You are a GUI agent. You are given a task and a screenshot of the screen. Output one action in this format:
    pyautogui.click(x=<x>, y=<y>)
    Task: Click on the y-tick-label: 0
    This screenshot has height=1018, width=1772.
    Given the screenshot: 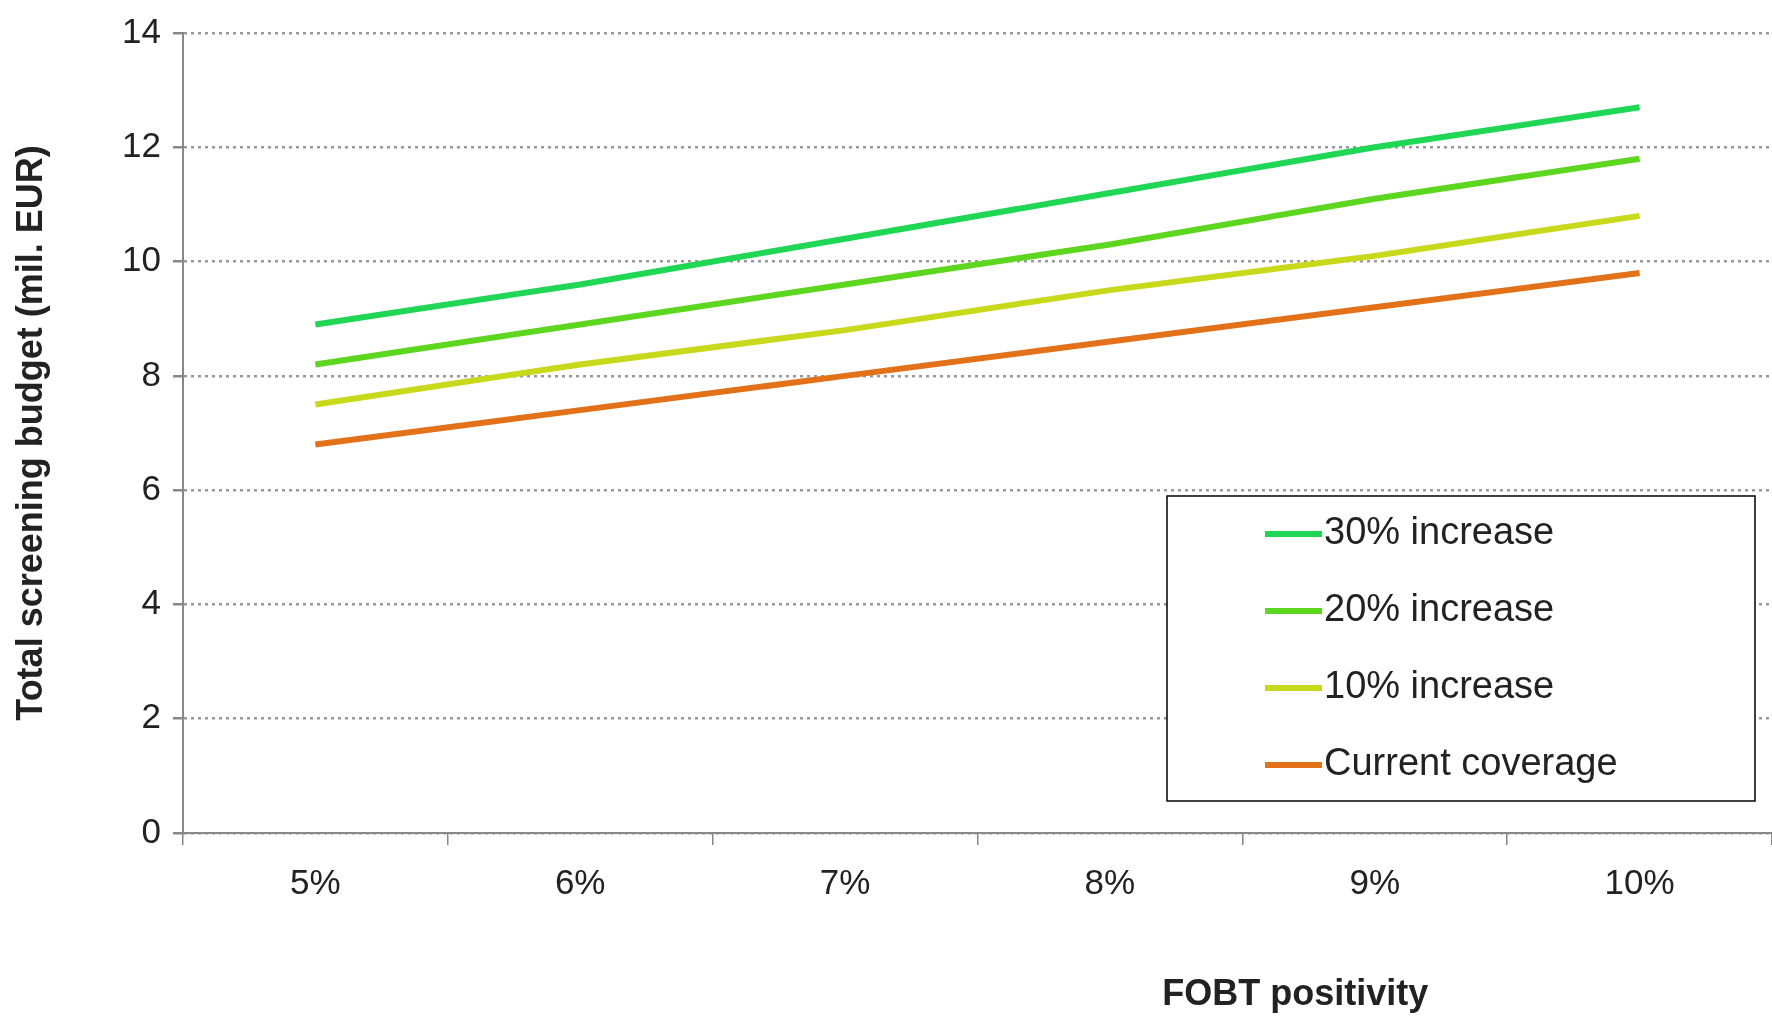 What is the action you would take?
    pyautogui.click(x=151, y=830)
    